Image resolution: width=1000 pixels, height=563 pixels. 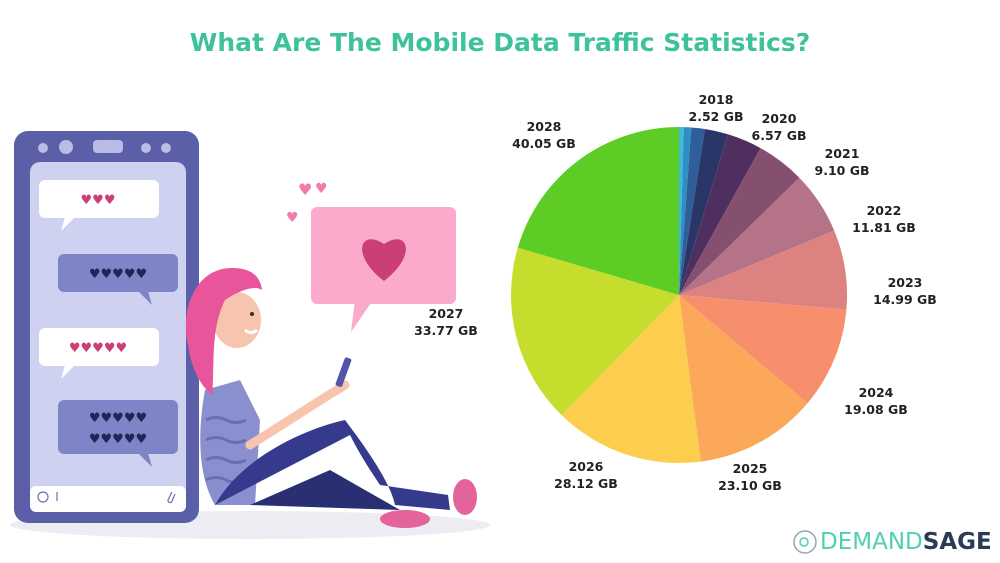 I want to click on slice-value: 11.81 GB, so click(x=884, y=227).